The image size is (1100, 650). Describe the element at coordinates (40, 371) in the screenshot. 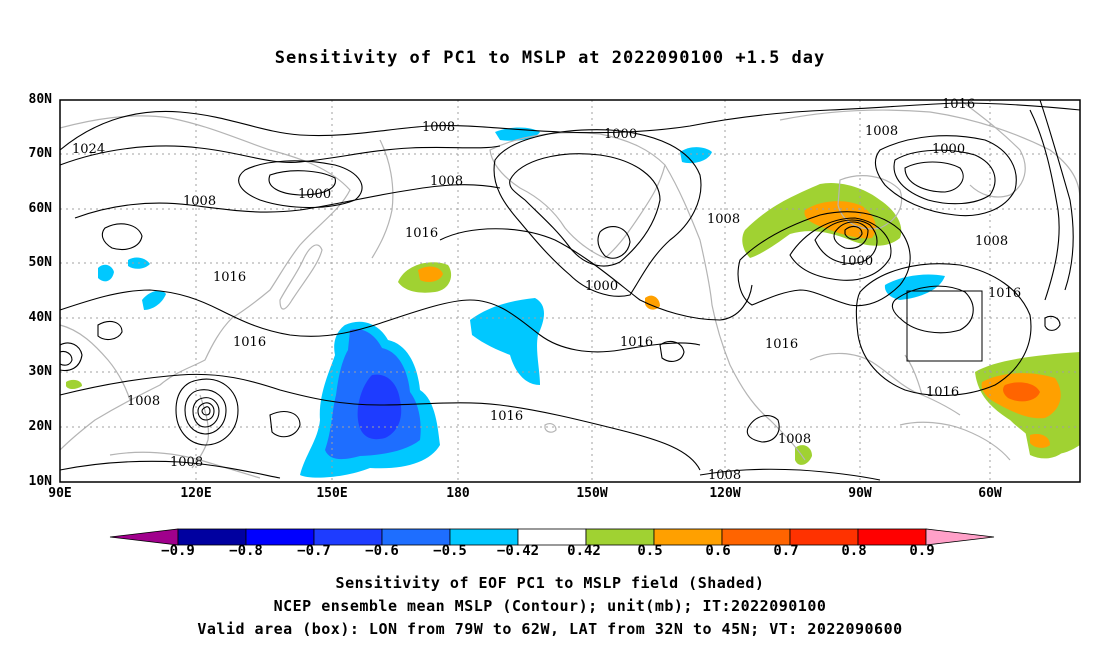

I see `lat-label: 30N` at that location.